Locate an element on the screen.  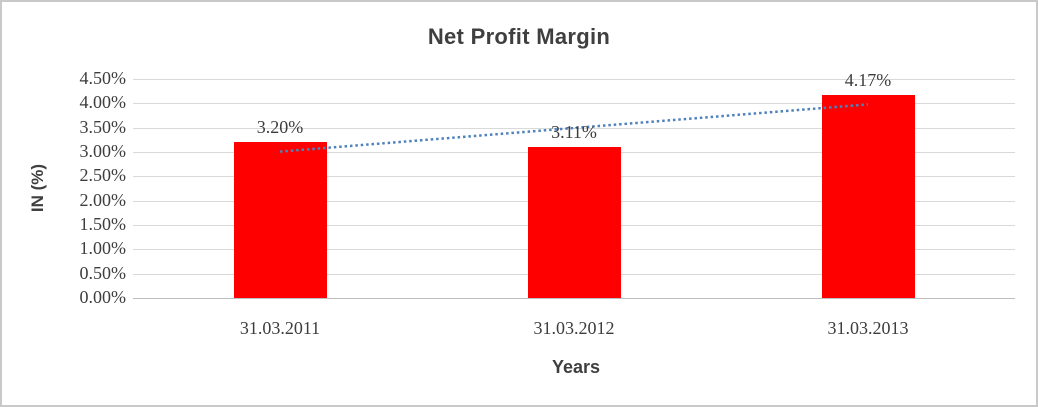
data-label: 3.20% is located at coordinates (280, 127).